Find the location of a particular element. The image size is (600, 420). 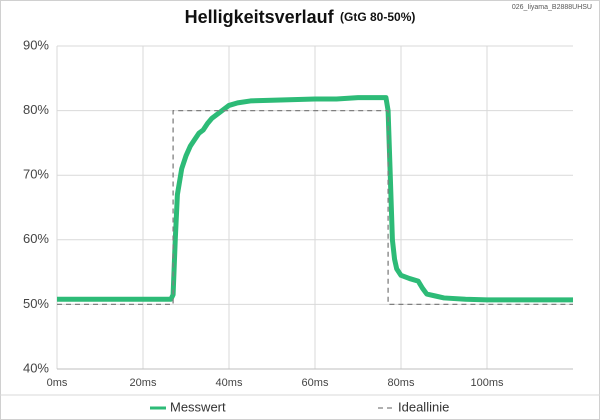

y-tick-label: 60% is located at coordinates (36, 238).